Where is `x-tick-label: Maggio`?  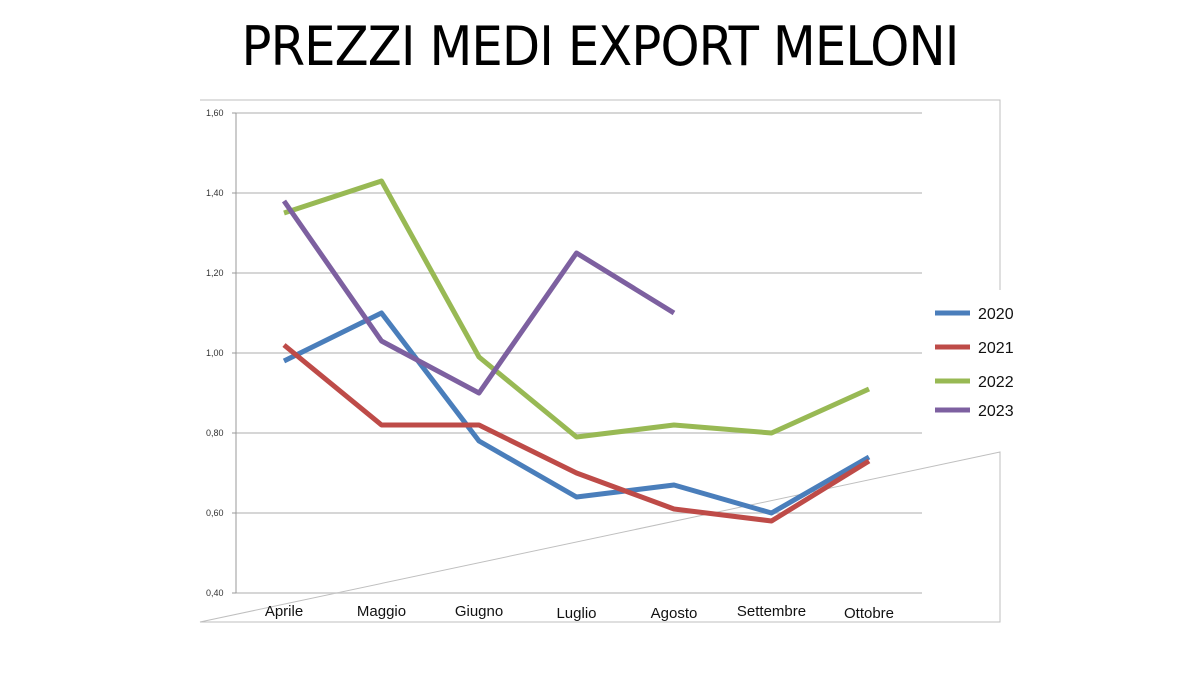
x-tick-label: Maggio is located at coordinates (381, 611).